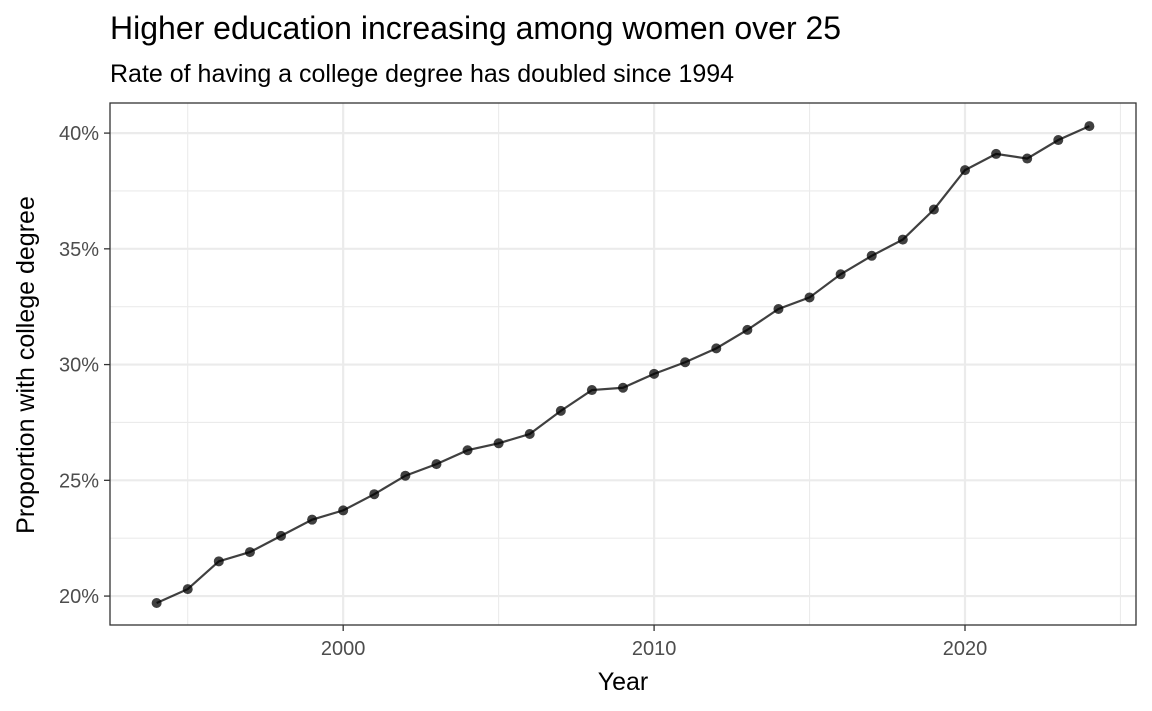 This screenshot has height=711, width=1152. What do you see at coordinates (79, 481) in the screenshot?
I see `y-tick-label: 25%` at bounding box center [79, 481].